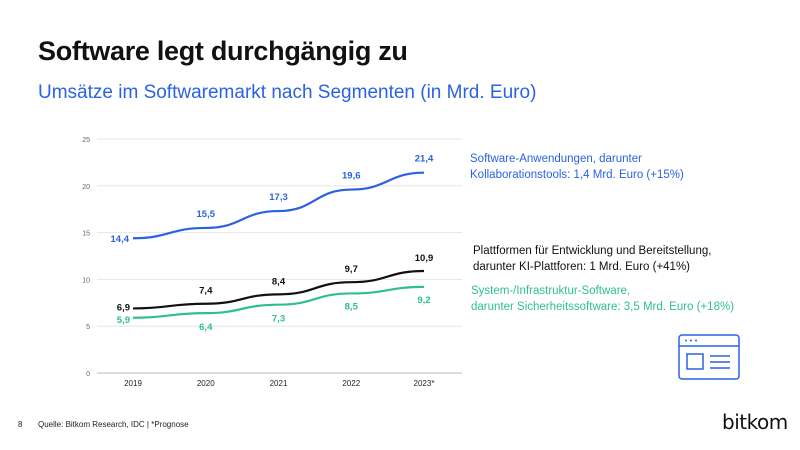 The height and width of the screenshot is (450, 800). What do you see at coordinates (113, 424) in the screenshot?
I see `source-note: Quelle: Bitkom Research, IDC | *Prognose` at bounding box center [113, 424].